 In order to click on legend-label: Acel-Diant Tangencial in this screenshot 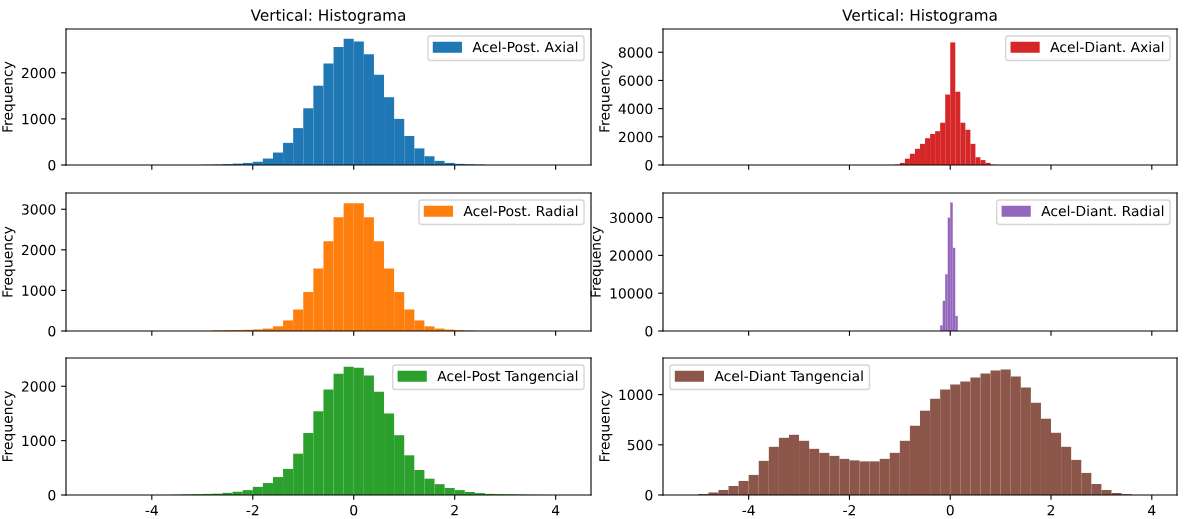, I will do `click(788, 377)`.